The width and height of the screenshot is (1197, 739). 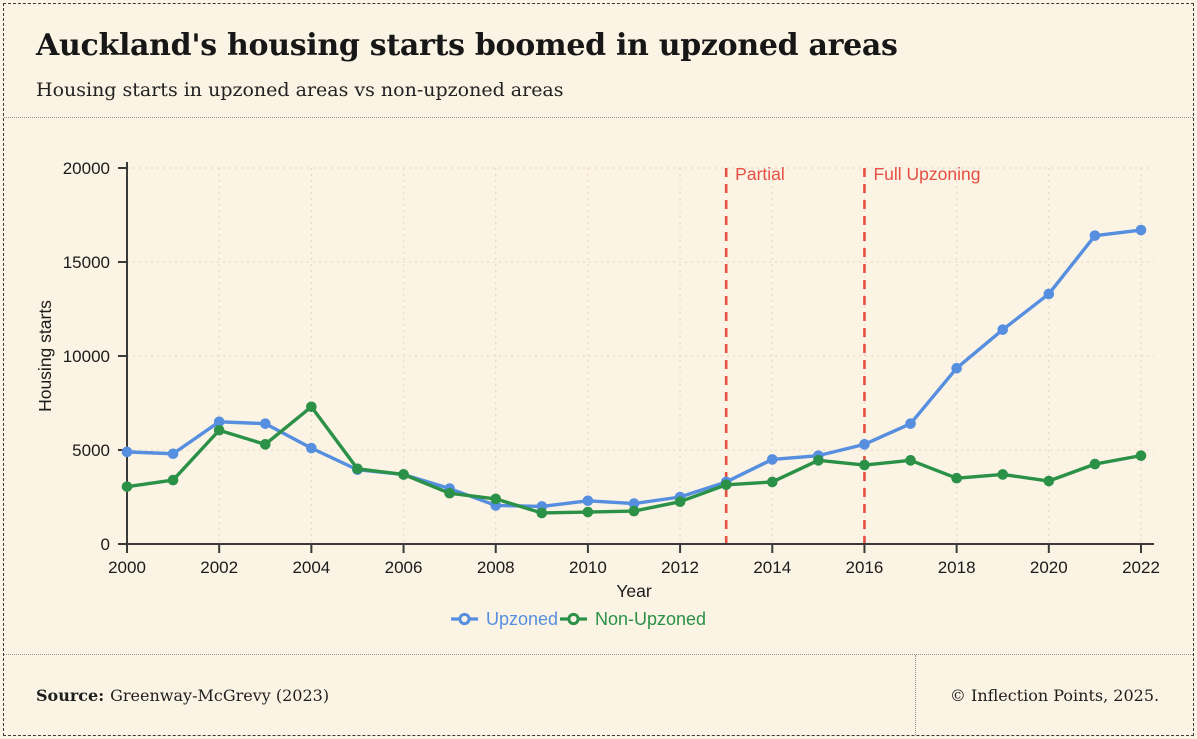 What do you see at coordinates (105, 544) in the screenshot?
I see `y-tick-label: 0` at bounding box center [105, 544].